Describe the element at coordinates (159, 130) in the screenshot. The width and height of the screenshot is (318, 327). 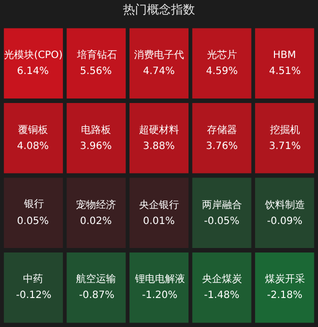
I see `category-label: 超硬材料` at that location.